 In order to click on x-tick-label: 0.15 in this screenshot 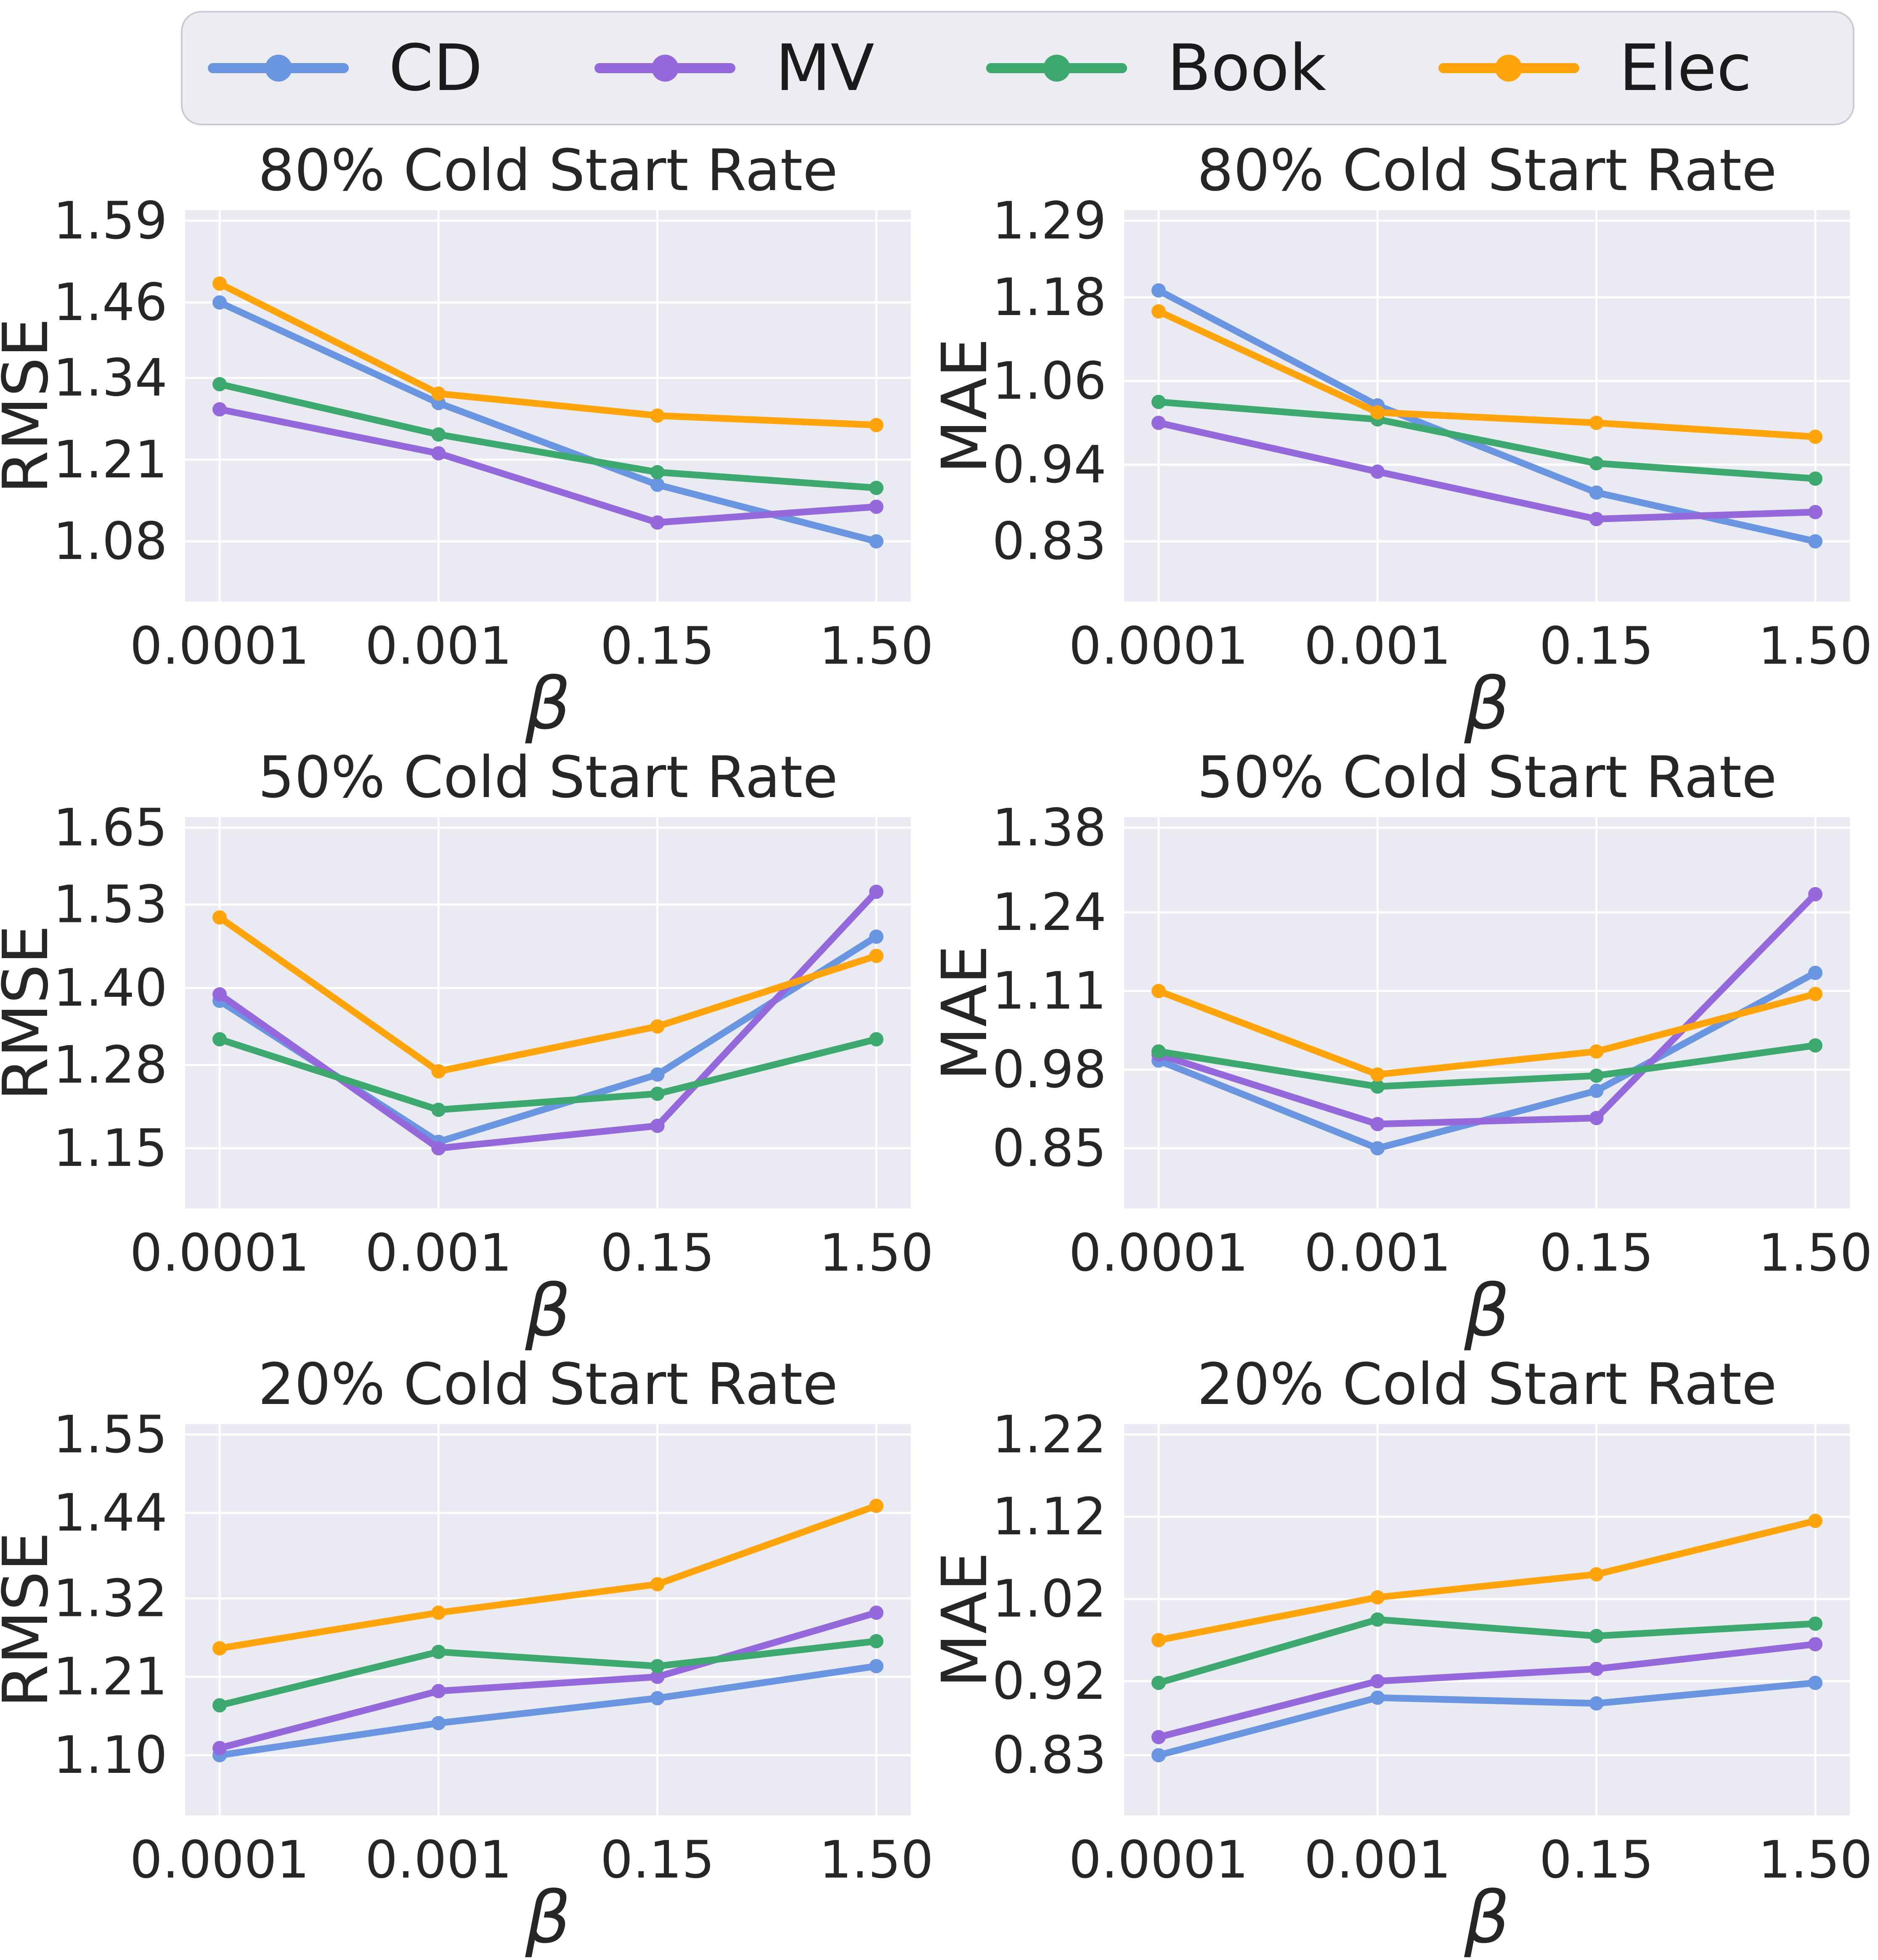, I will do `click(657, 1253)`.